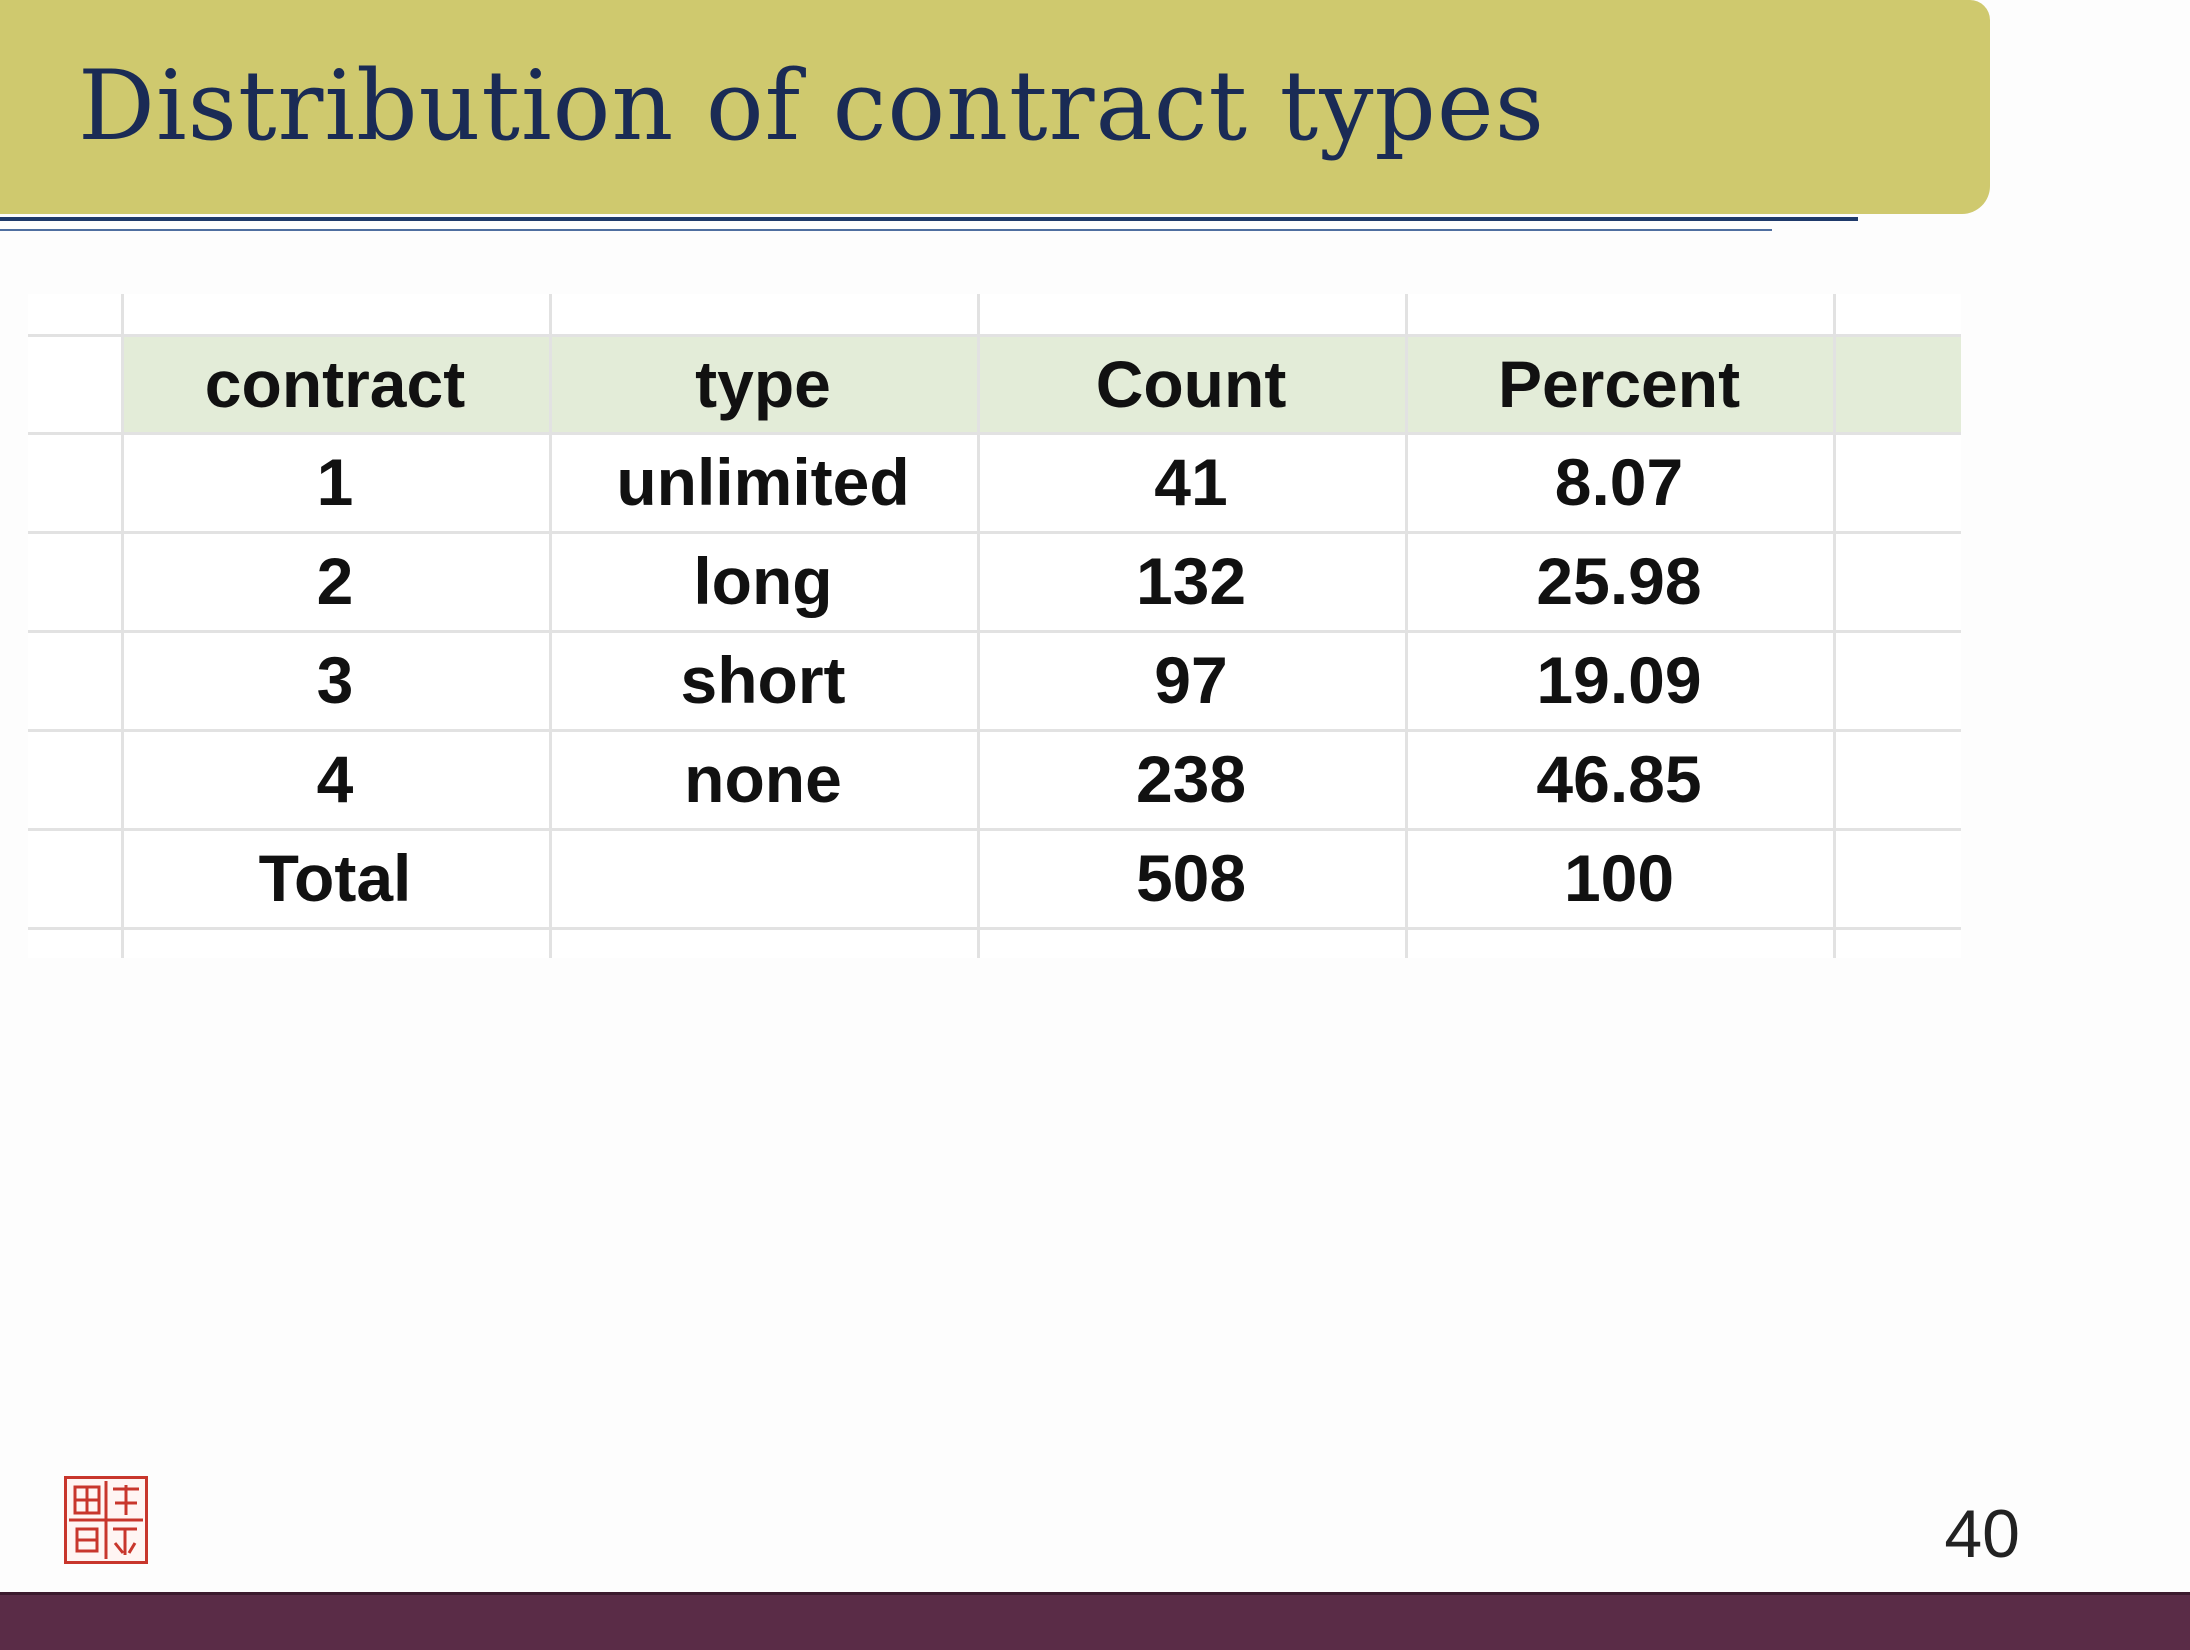  I want to click on table-row: 3 short 97 19.09, so click(994, 680).